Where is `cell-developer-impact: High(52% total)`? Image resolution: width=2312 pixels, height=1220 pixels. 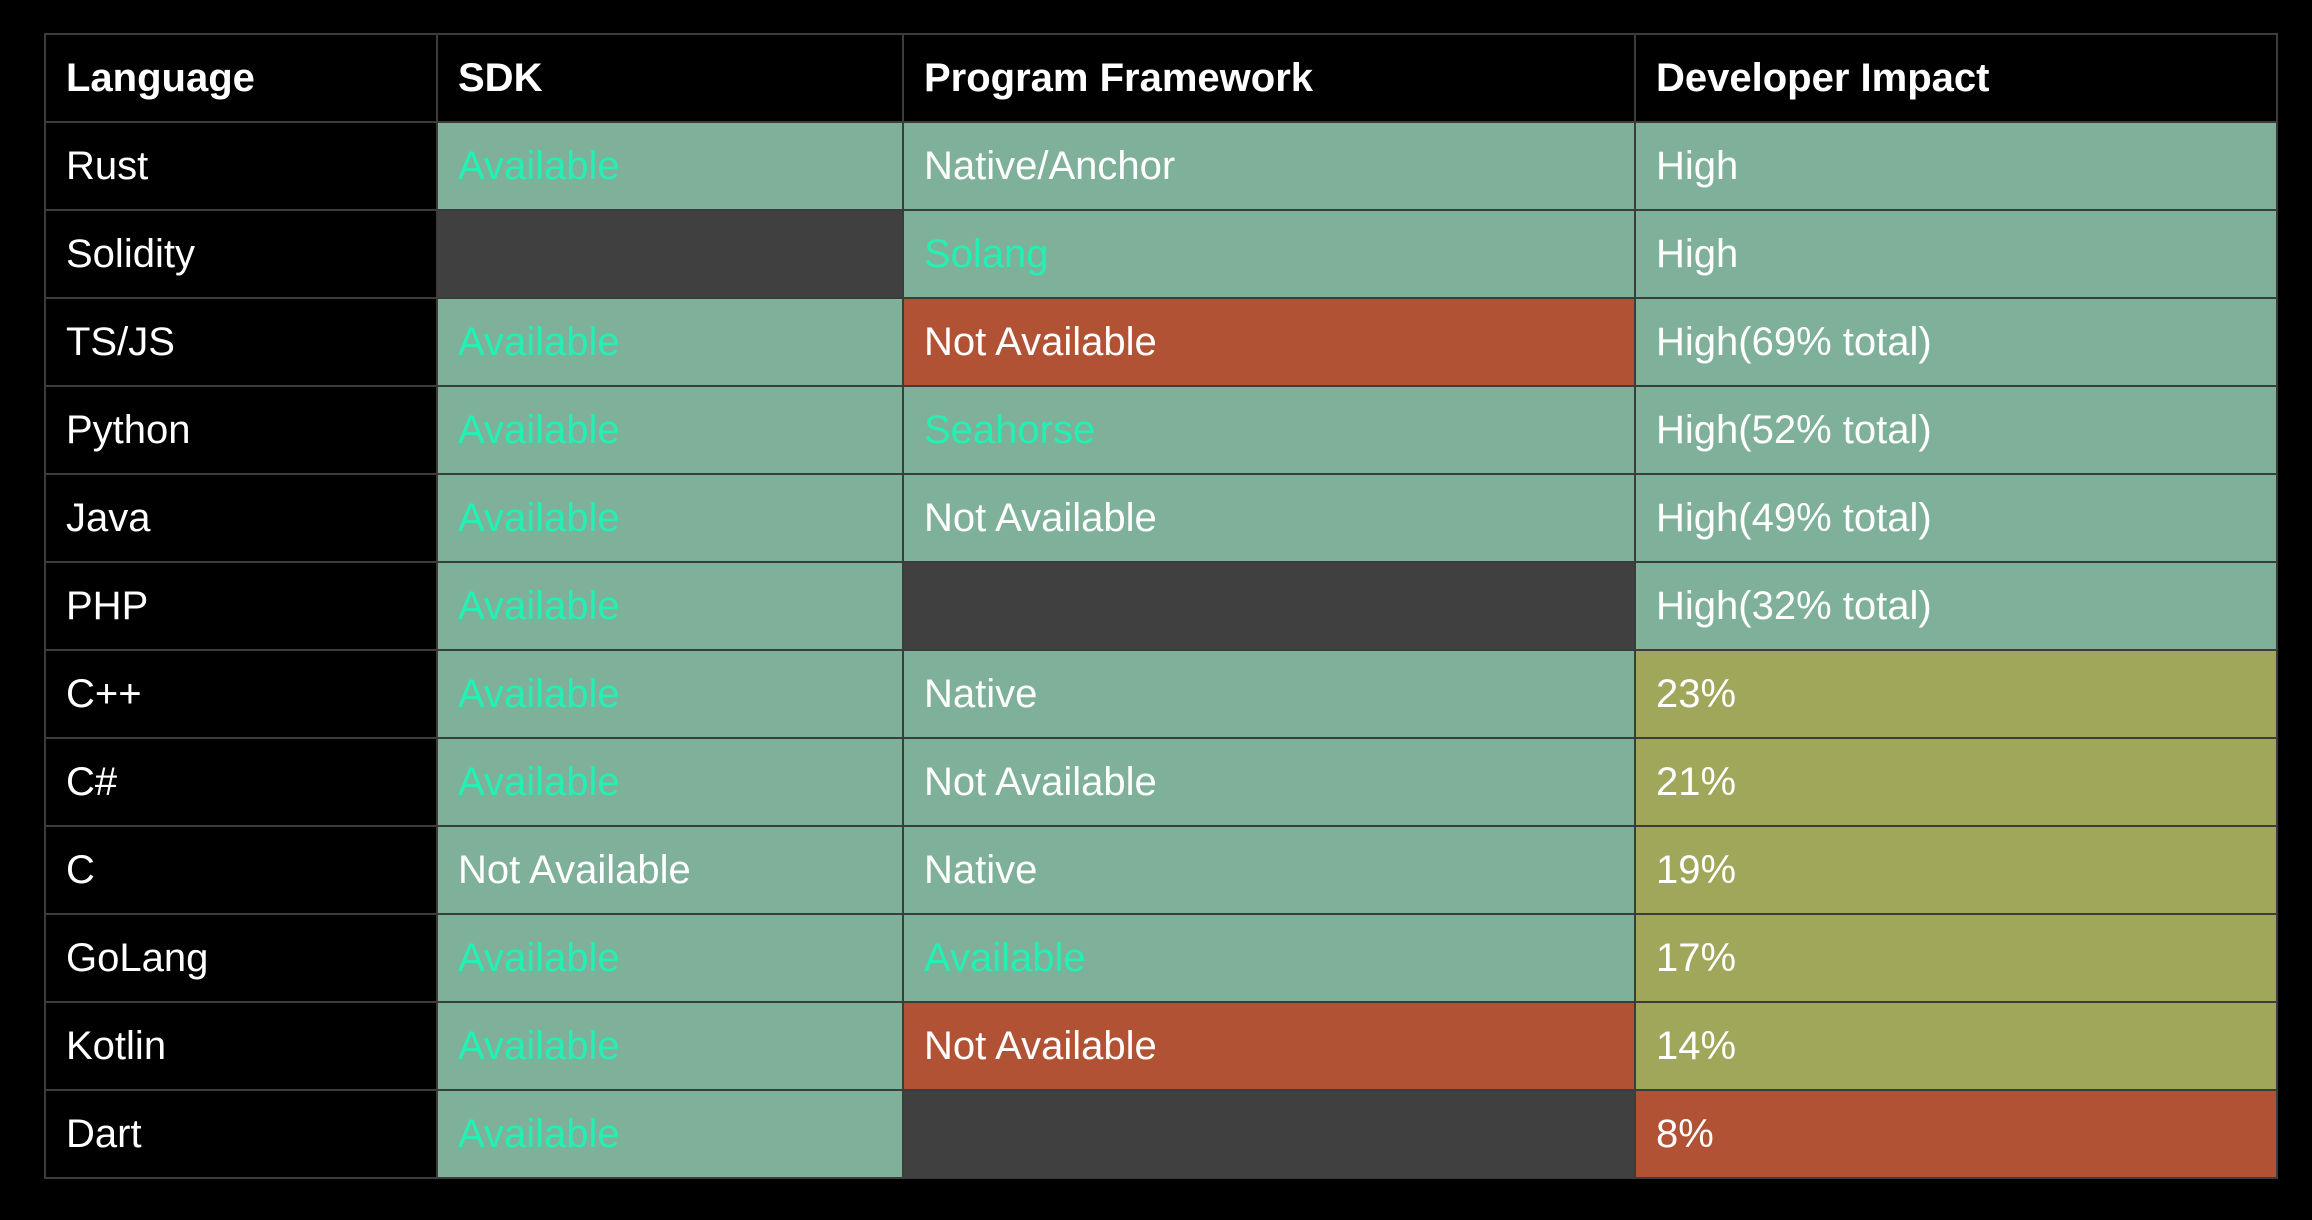
cell-developer-impact: High(52% total) is located at coordinates (1956, 430).